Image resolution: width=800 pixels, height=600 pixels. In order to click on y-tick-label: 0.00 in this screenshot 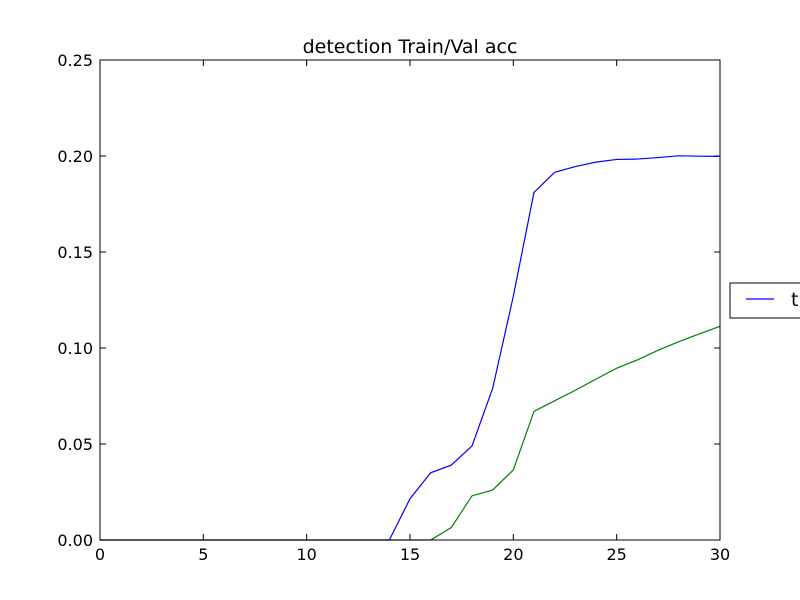, I will do `click(75, 540)`.